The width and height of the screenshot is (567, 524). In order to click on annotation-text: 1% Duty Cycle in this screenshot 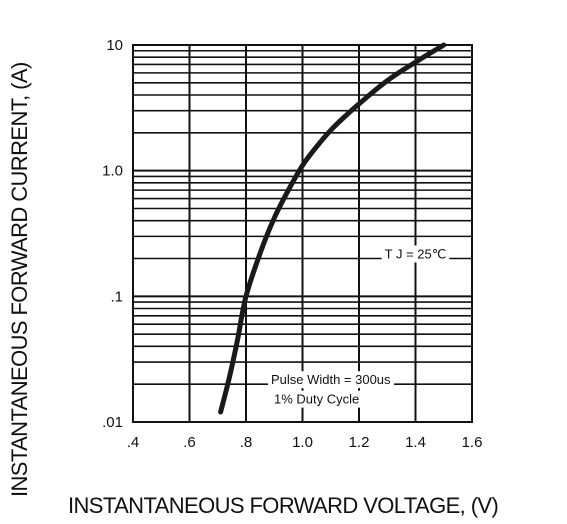, I will do `click(316, 399)`.